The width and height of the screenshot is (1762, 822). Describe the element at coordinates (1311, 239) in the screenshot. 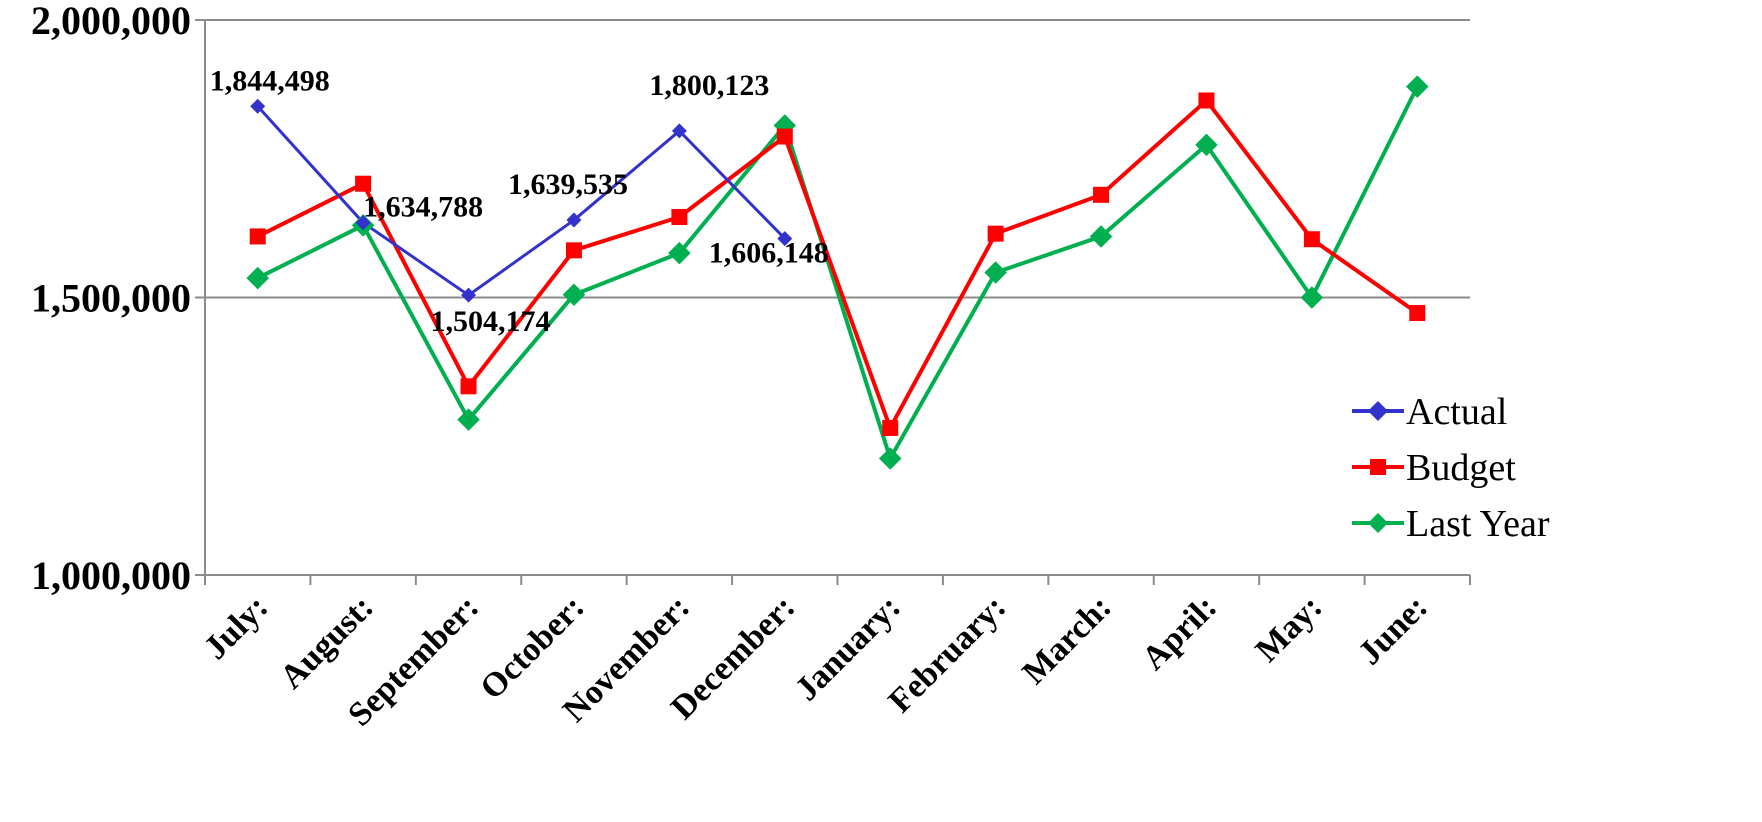

I see `point-budget-may` at that location.